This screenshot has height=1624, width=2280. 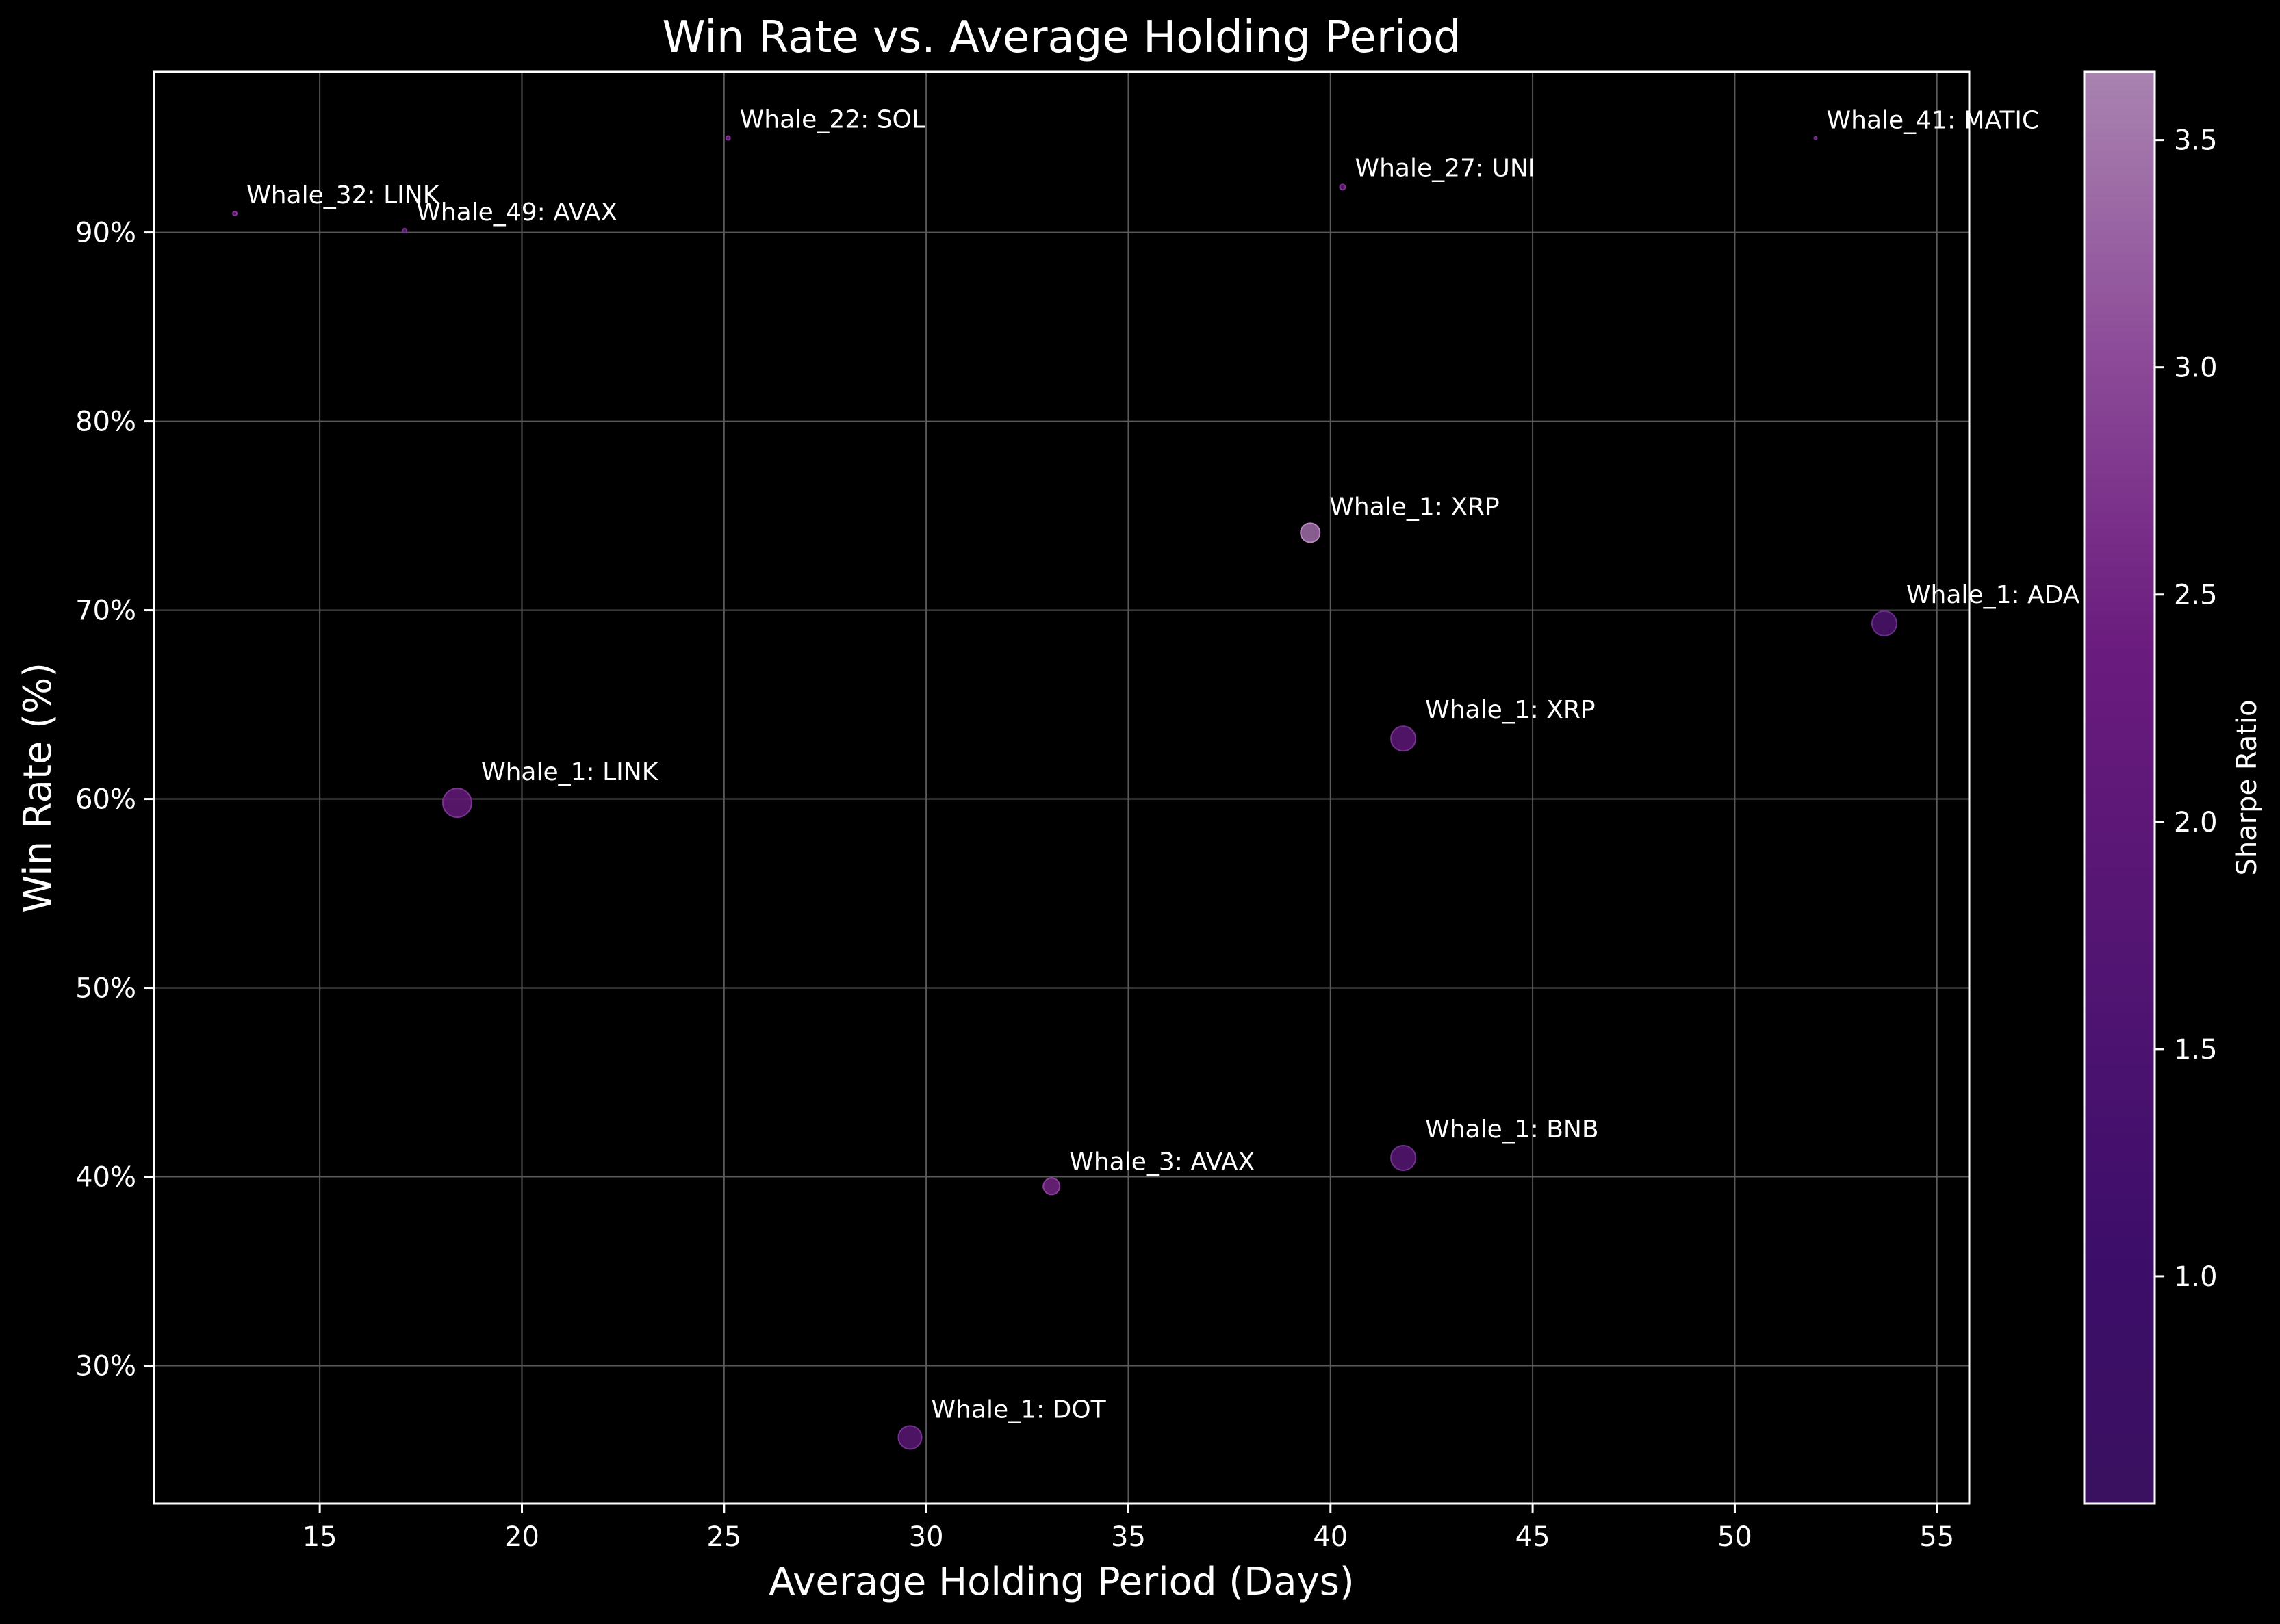 What do you see at coordinates (1061, 37) in the screenshot?
I see `chart-title: Win Rate vs. Average Holding Period` at bounding box center [1061, 37].